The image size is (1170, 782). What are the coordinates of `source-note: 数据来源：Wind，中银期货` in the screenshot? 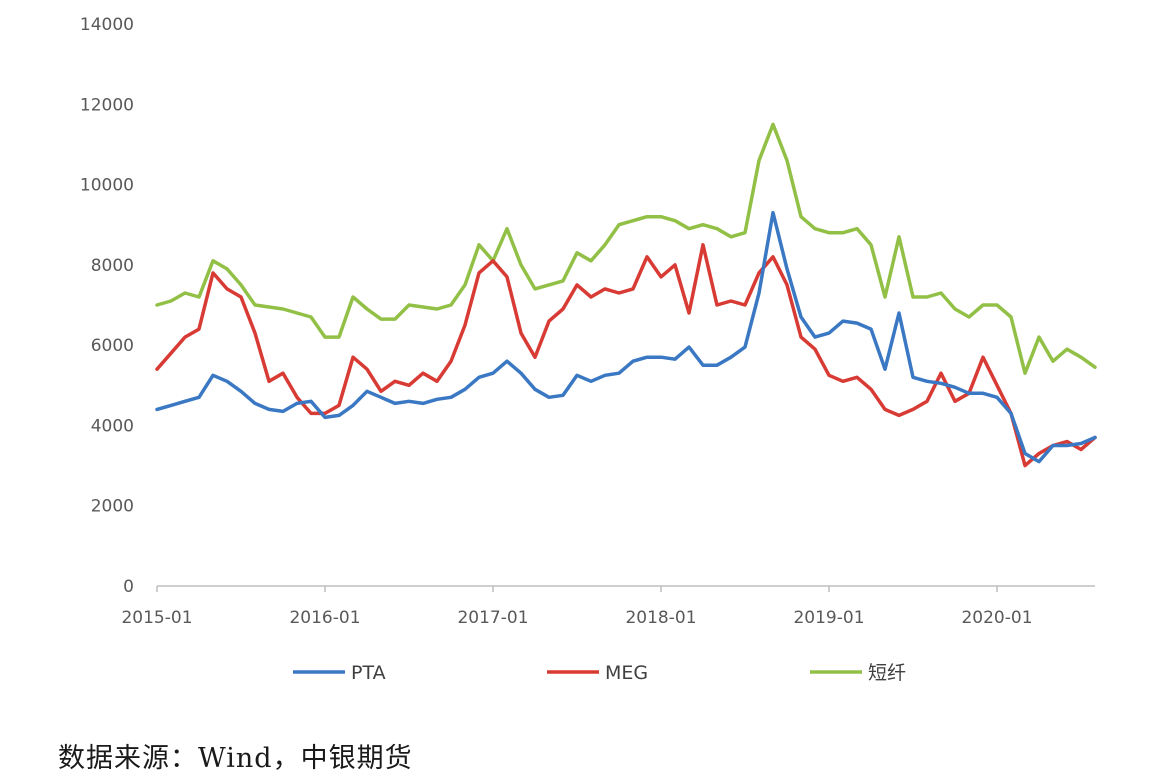 It's located at (235, 758).